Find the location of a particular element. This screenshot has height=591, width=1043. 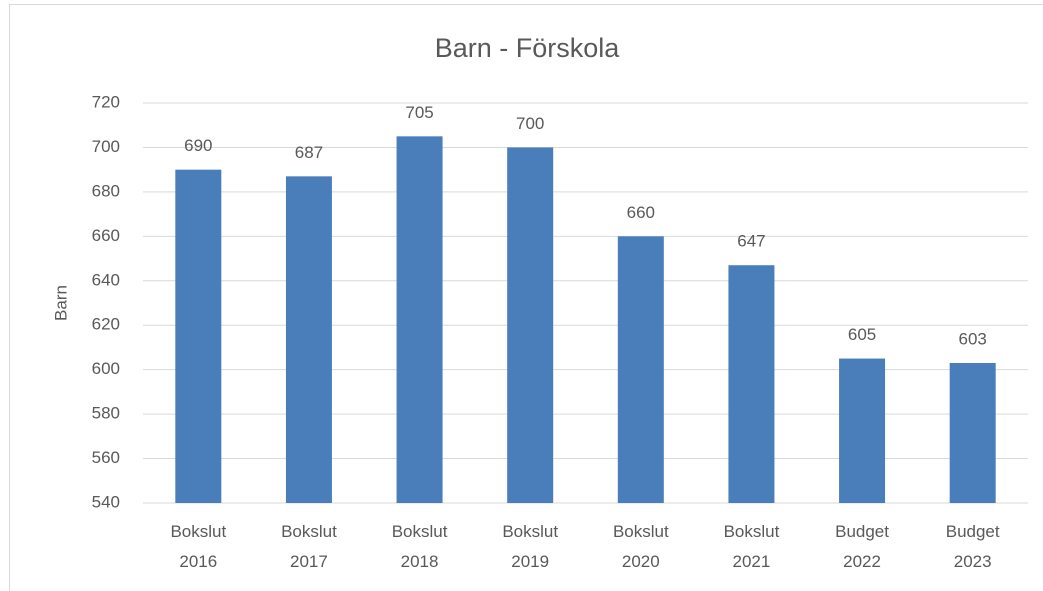

x-tick-label: Budget 2022 is located at coordinates (862, 546).